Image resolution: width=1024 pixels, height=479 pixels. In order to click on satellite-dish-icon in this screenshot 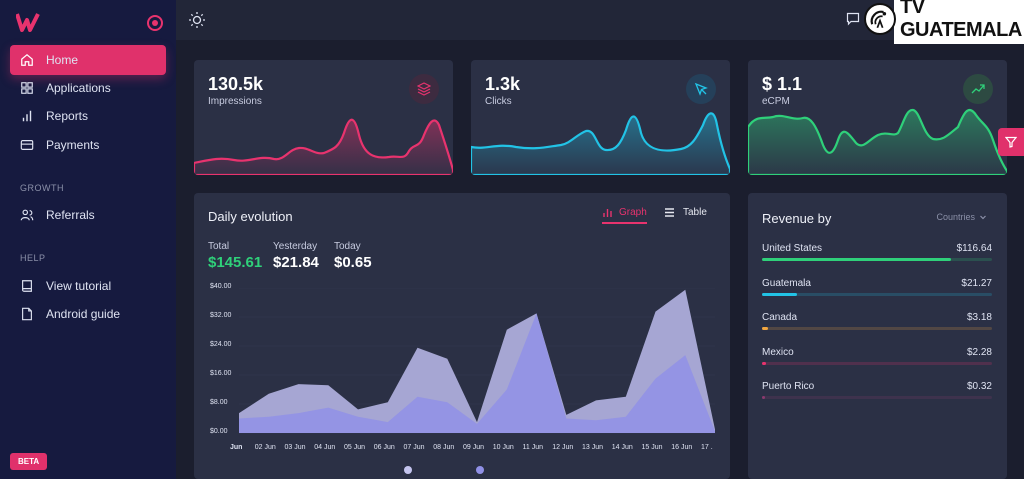, I will do `click(880, 19)`.